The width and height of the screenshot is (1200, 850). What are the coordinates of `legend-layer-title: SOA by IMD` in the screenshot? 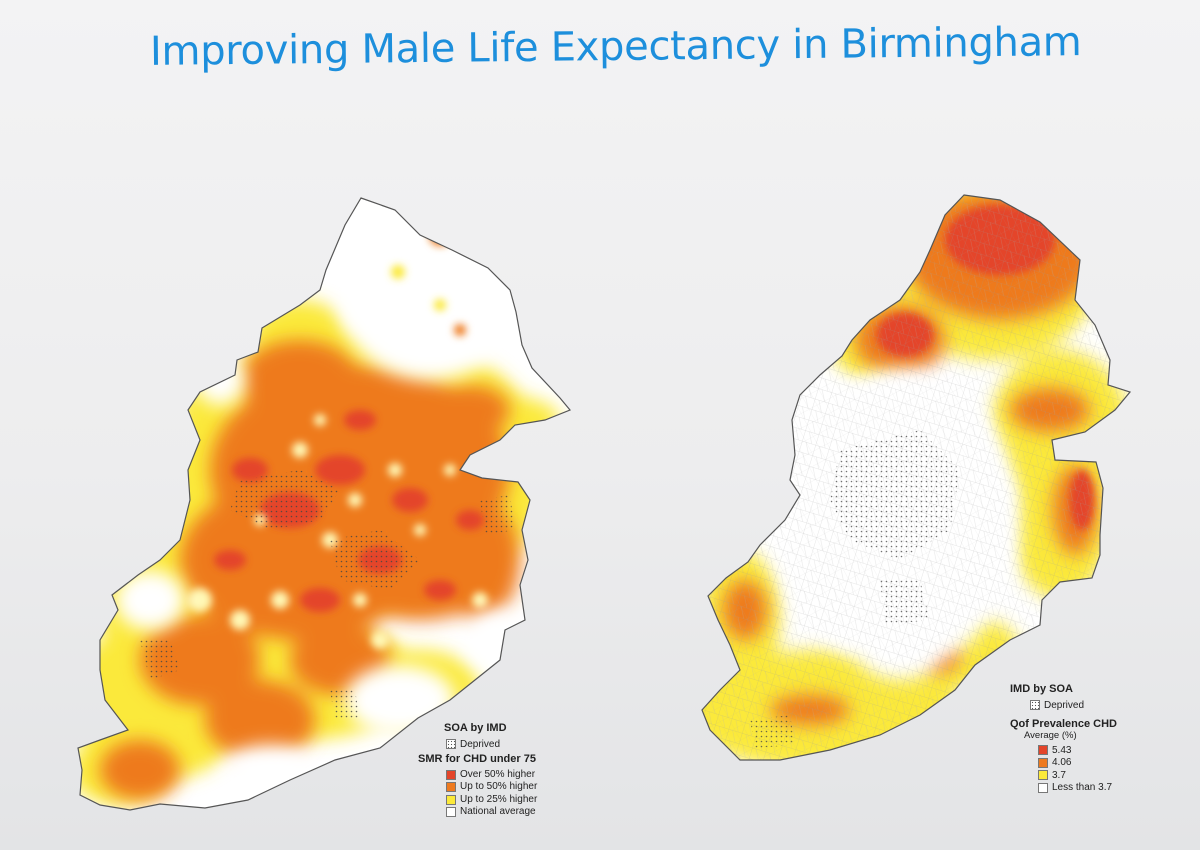 It's located at (475, 728).